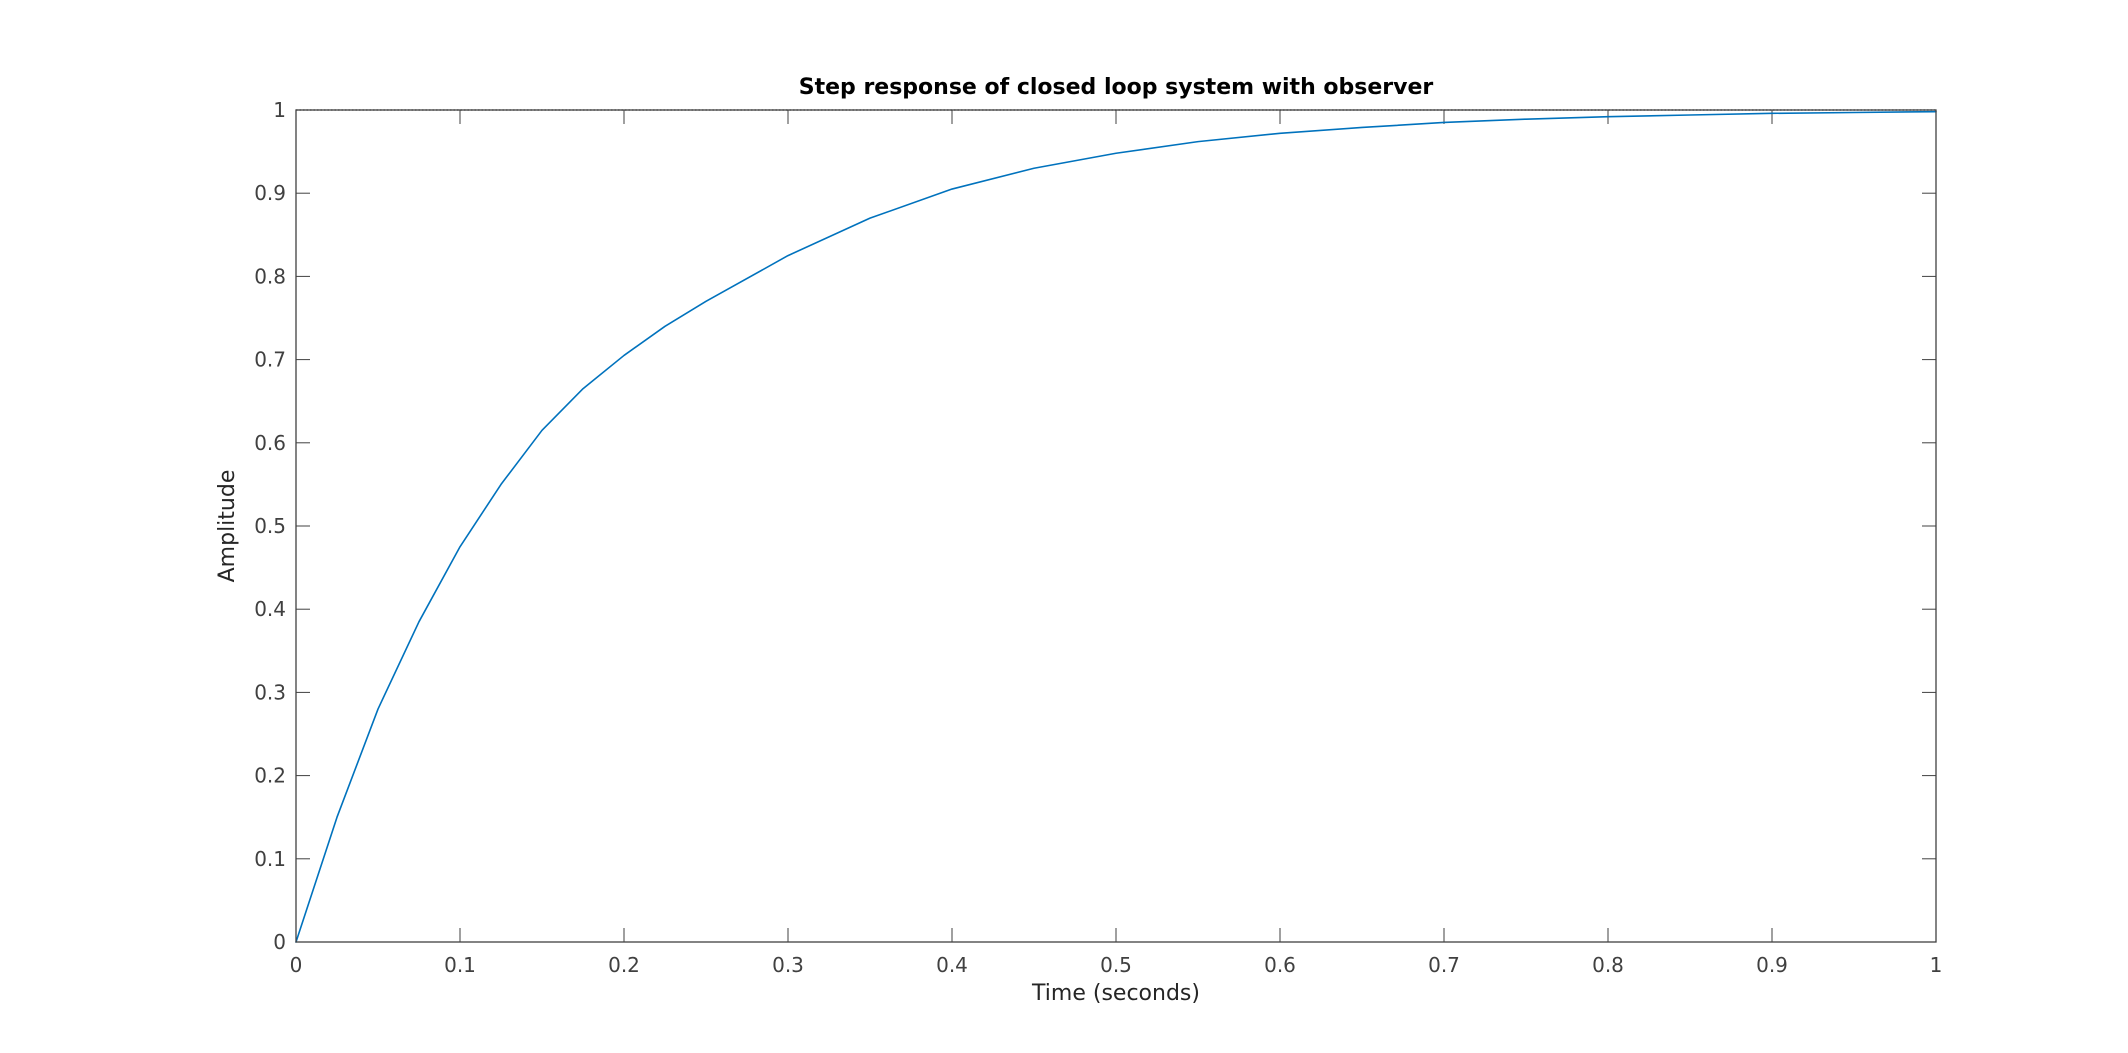 This screenshot has height=1053, width=2128. What do you see at coordinates (1936, 965) in the screenshot?
I see `x-tick-label: 1` at bounding box center [1936, 965].